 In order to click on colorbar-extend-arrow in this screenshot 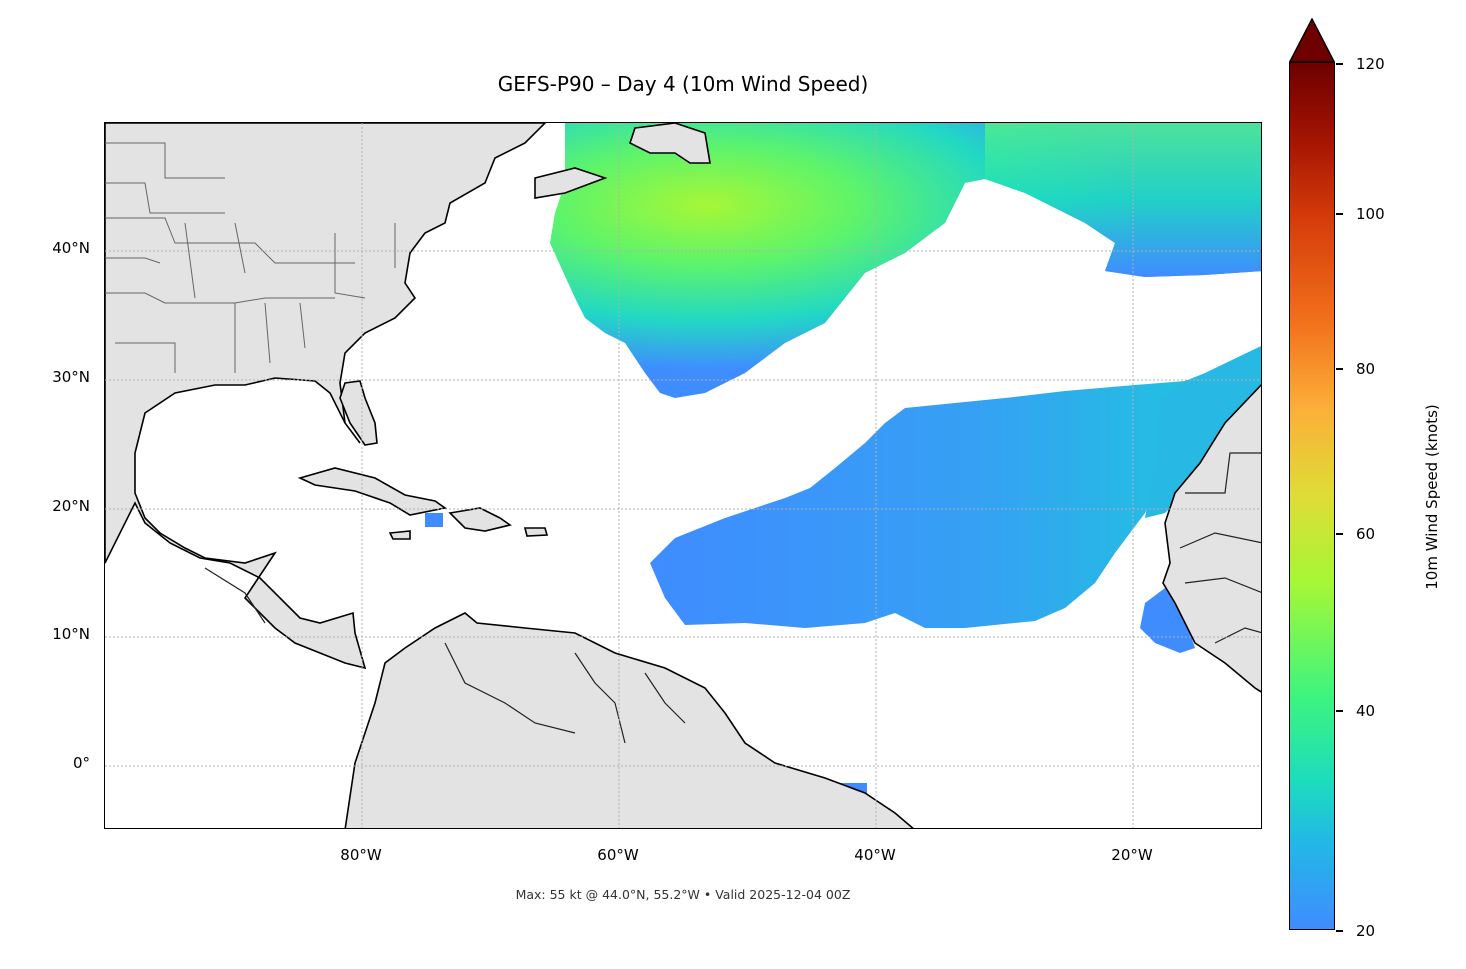, I will do `click(1312, 40)`.